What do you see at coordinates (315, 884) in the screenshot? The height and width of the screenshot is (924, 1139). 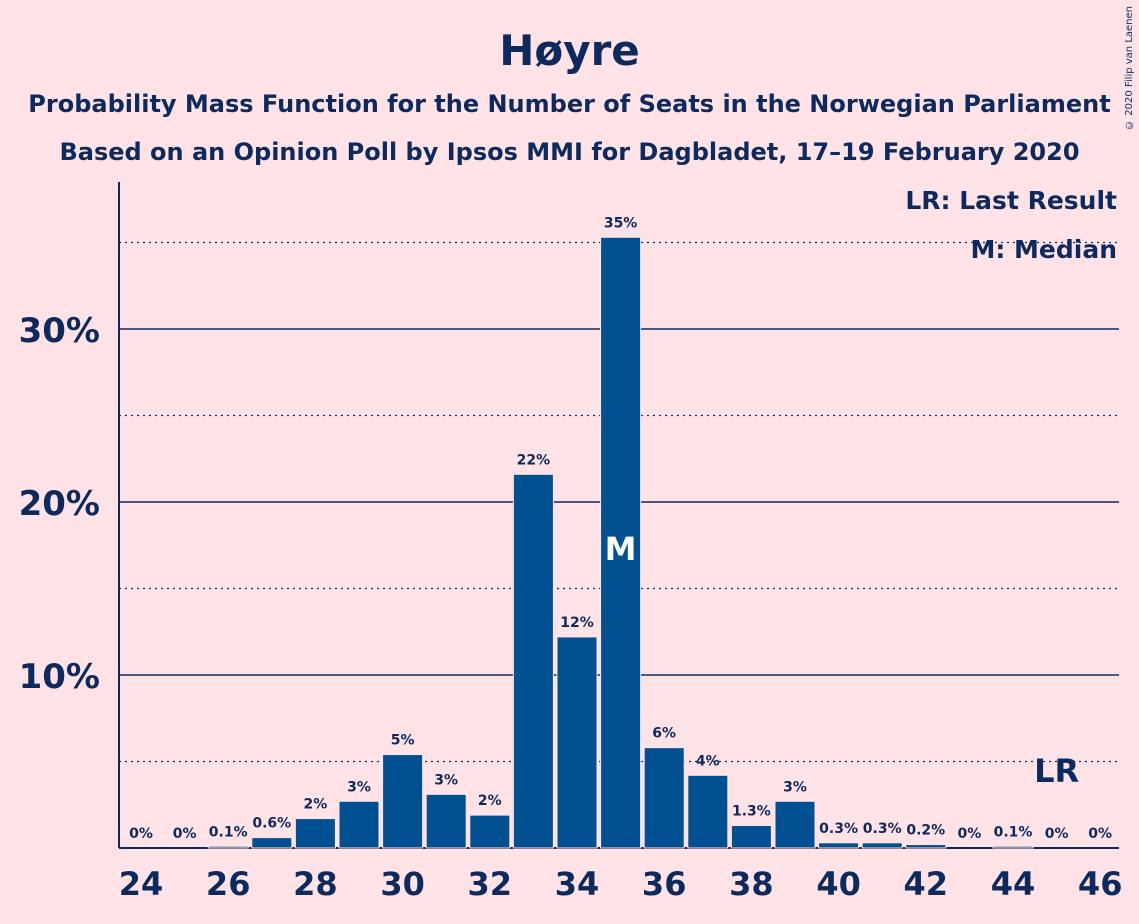 I see `x-tick-label: 28` at bounding box center [315, 884].